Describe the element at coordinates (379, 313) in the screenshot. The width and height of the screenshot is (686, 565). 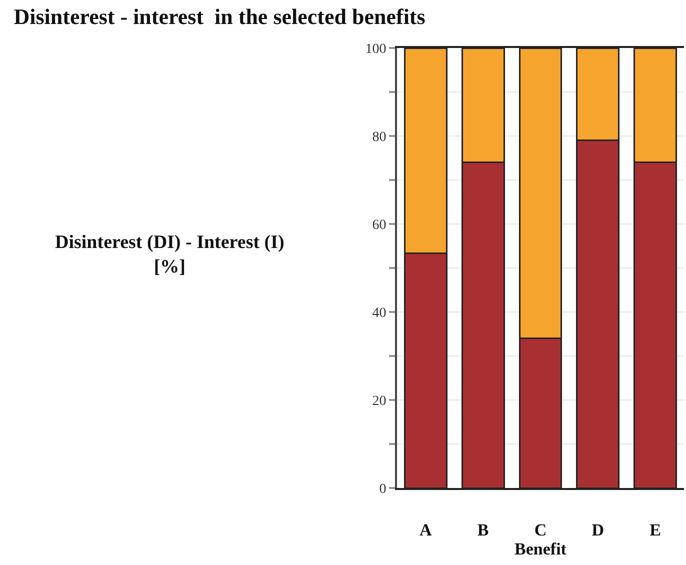
I see `y-tick-label: 40` at that location.